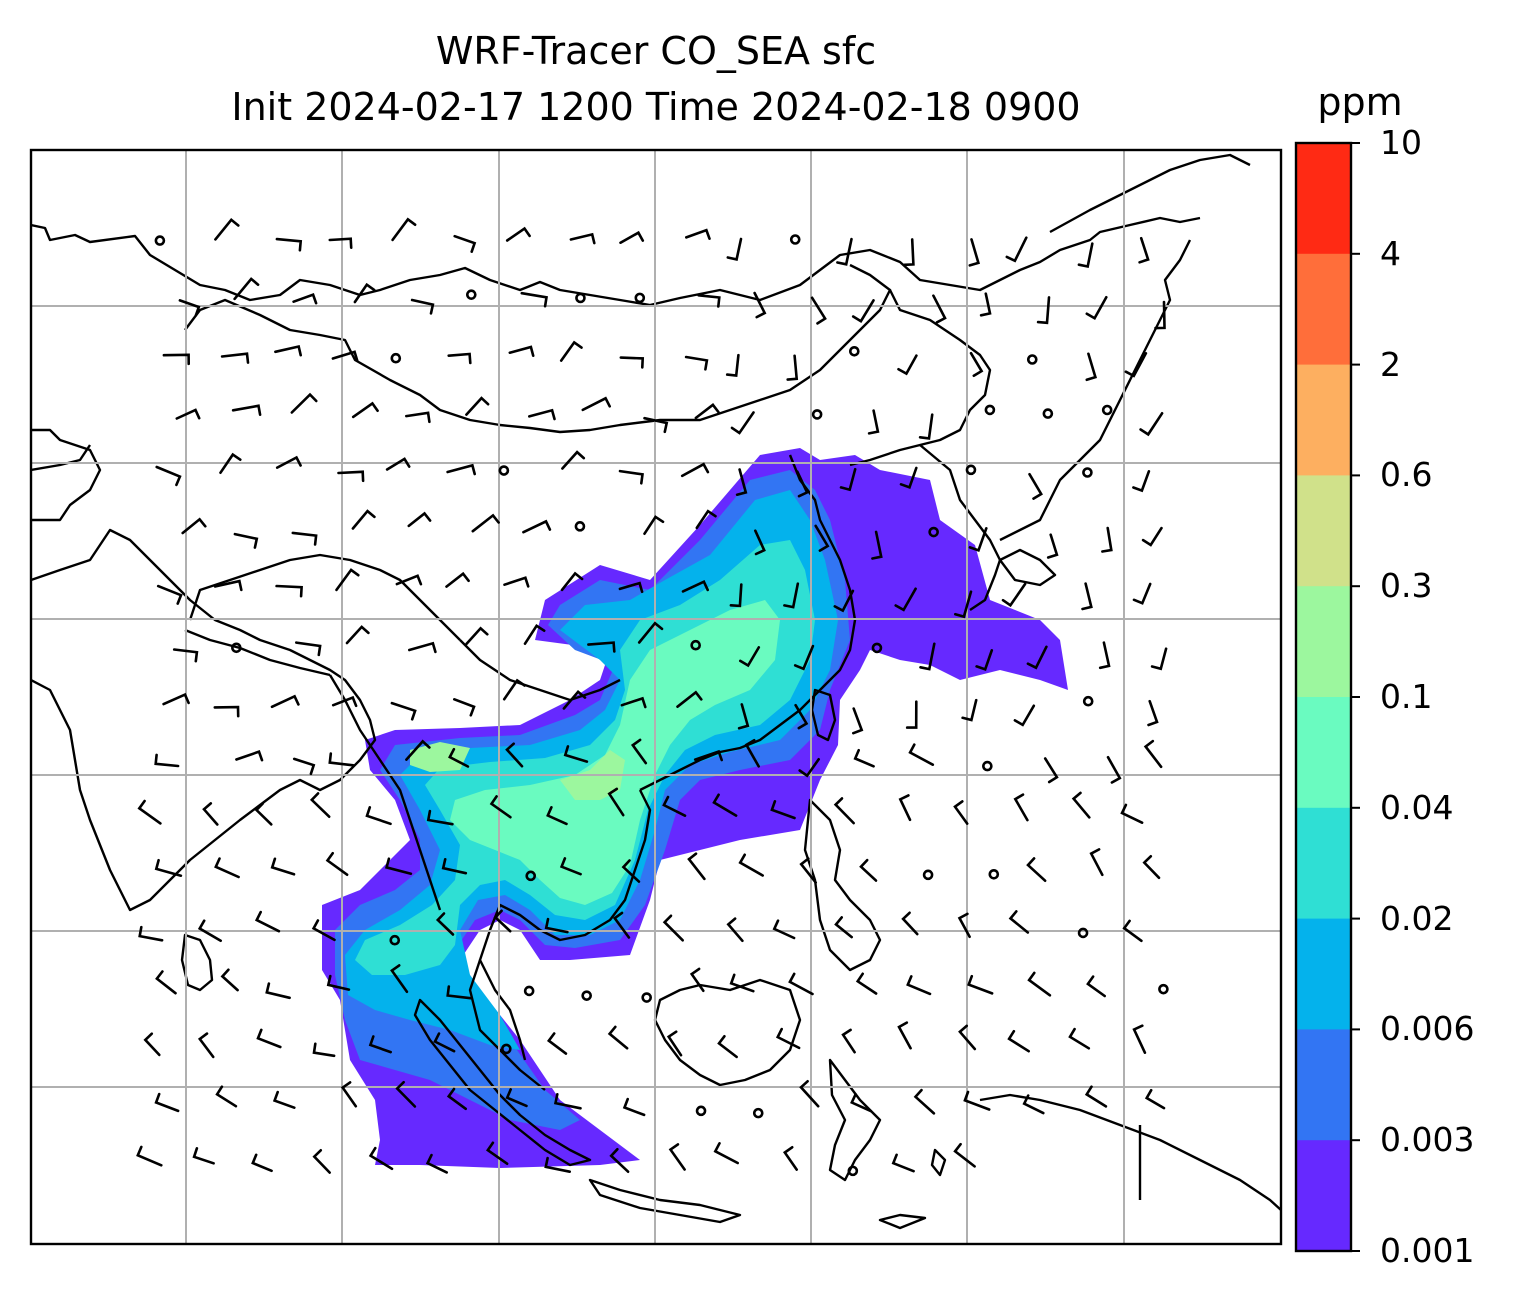  What do you see at coordinates (66, 475) in the screenshot?
I see `border-west` at bounding box center [66, 475].